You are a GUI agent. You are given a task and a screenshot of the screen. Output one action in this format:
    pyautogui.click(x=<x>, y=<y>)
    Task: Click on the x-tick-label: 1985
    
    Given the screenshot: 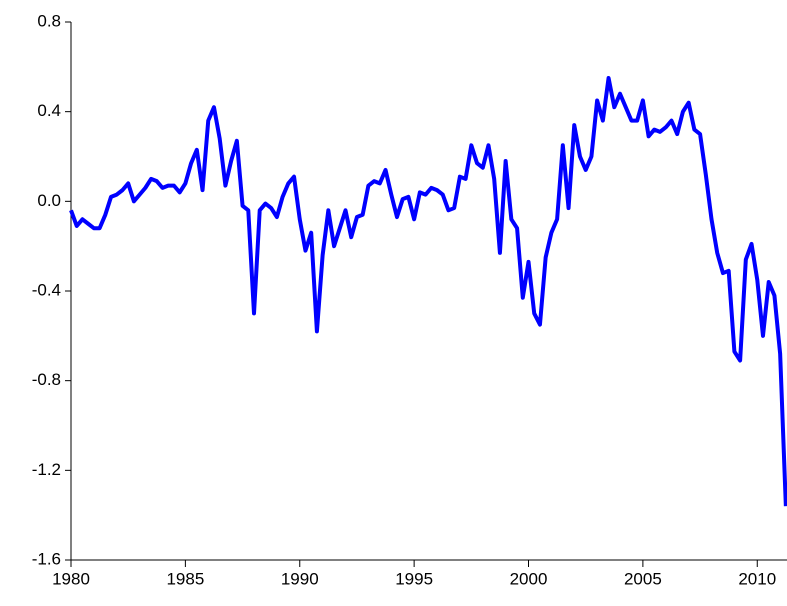 What is the action you would take?
    pyautogui.click(x=185, y=578)
    